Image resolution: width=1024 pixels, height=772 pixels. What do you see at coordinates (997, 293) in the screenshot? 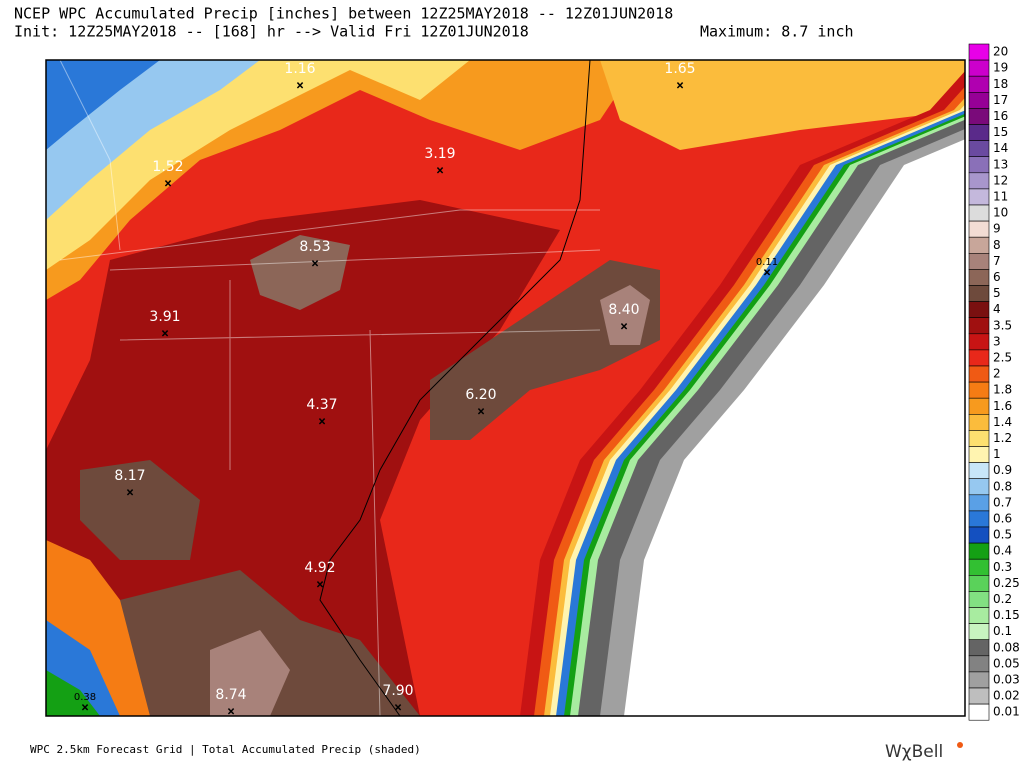
I see `legend-label: 5` at bounding box center [997, 293].